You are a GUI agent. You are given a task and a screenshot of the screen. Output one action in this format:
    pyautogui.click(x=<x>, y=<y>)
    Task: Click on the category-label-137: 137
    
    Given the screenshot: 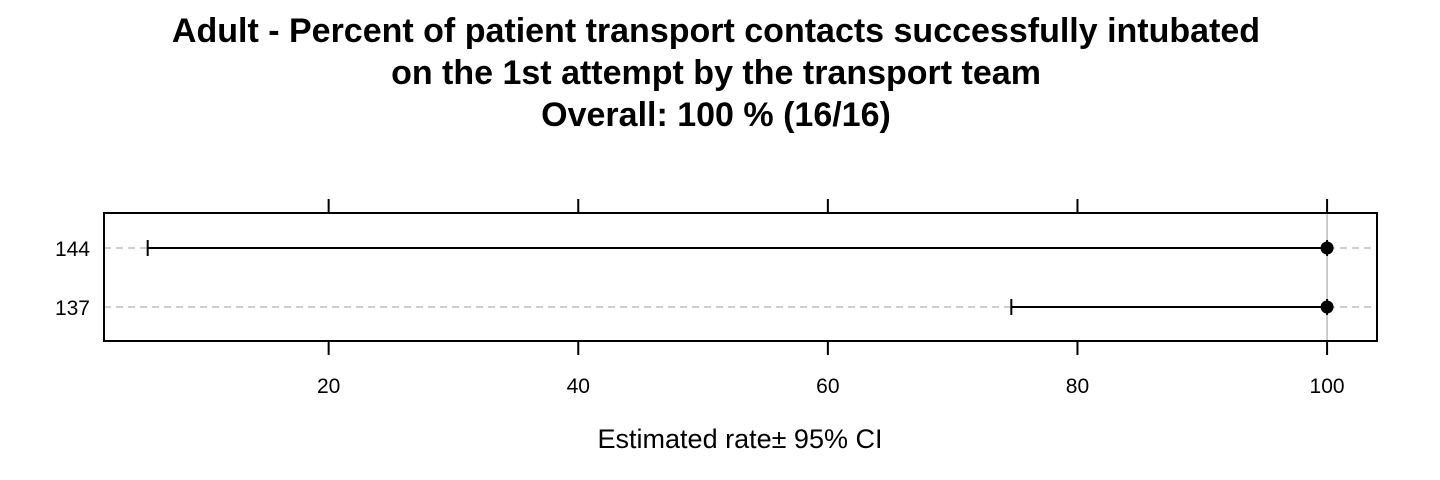 What is the action you would take?
    pyautogui.click(x=72, y=308)
    